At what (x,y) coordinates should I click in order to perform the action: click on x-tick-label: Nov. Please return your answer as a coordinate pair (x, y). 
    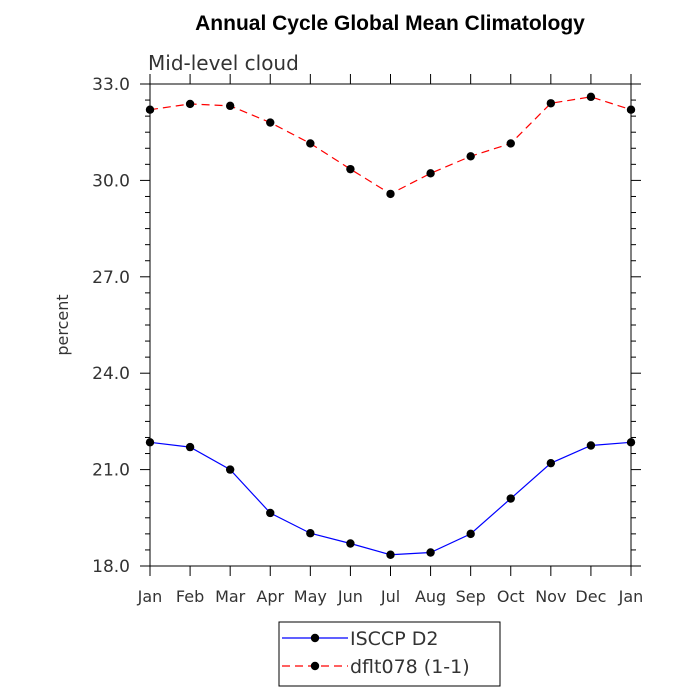
    Looking at the image, I should click on (550, 596).